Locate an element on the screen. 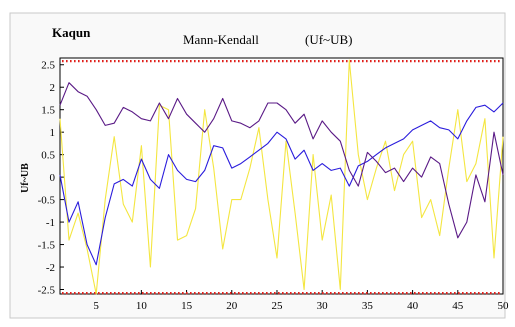 The height and width of the screenshot is (327, 515). x-tick-label: 5 is located at coordinates (96, 306).